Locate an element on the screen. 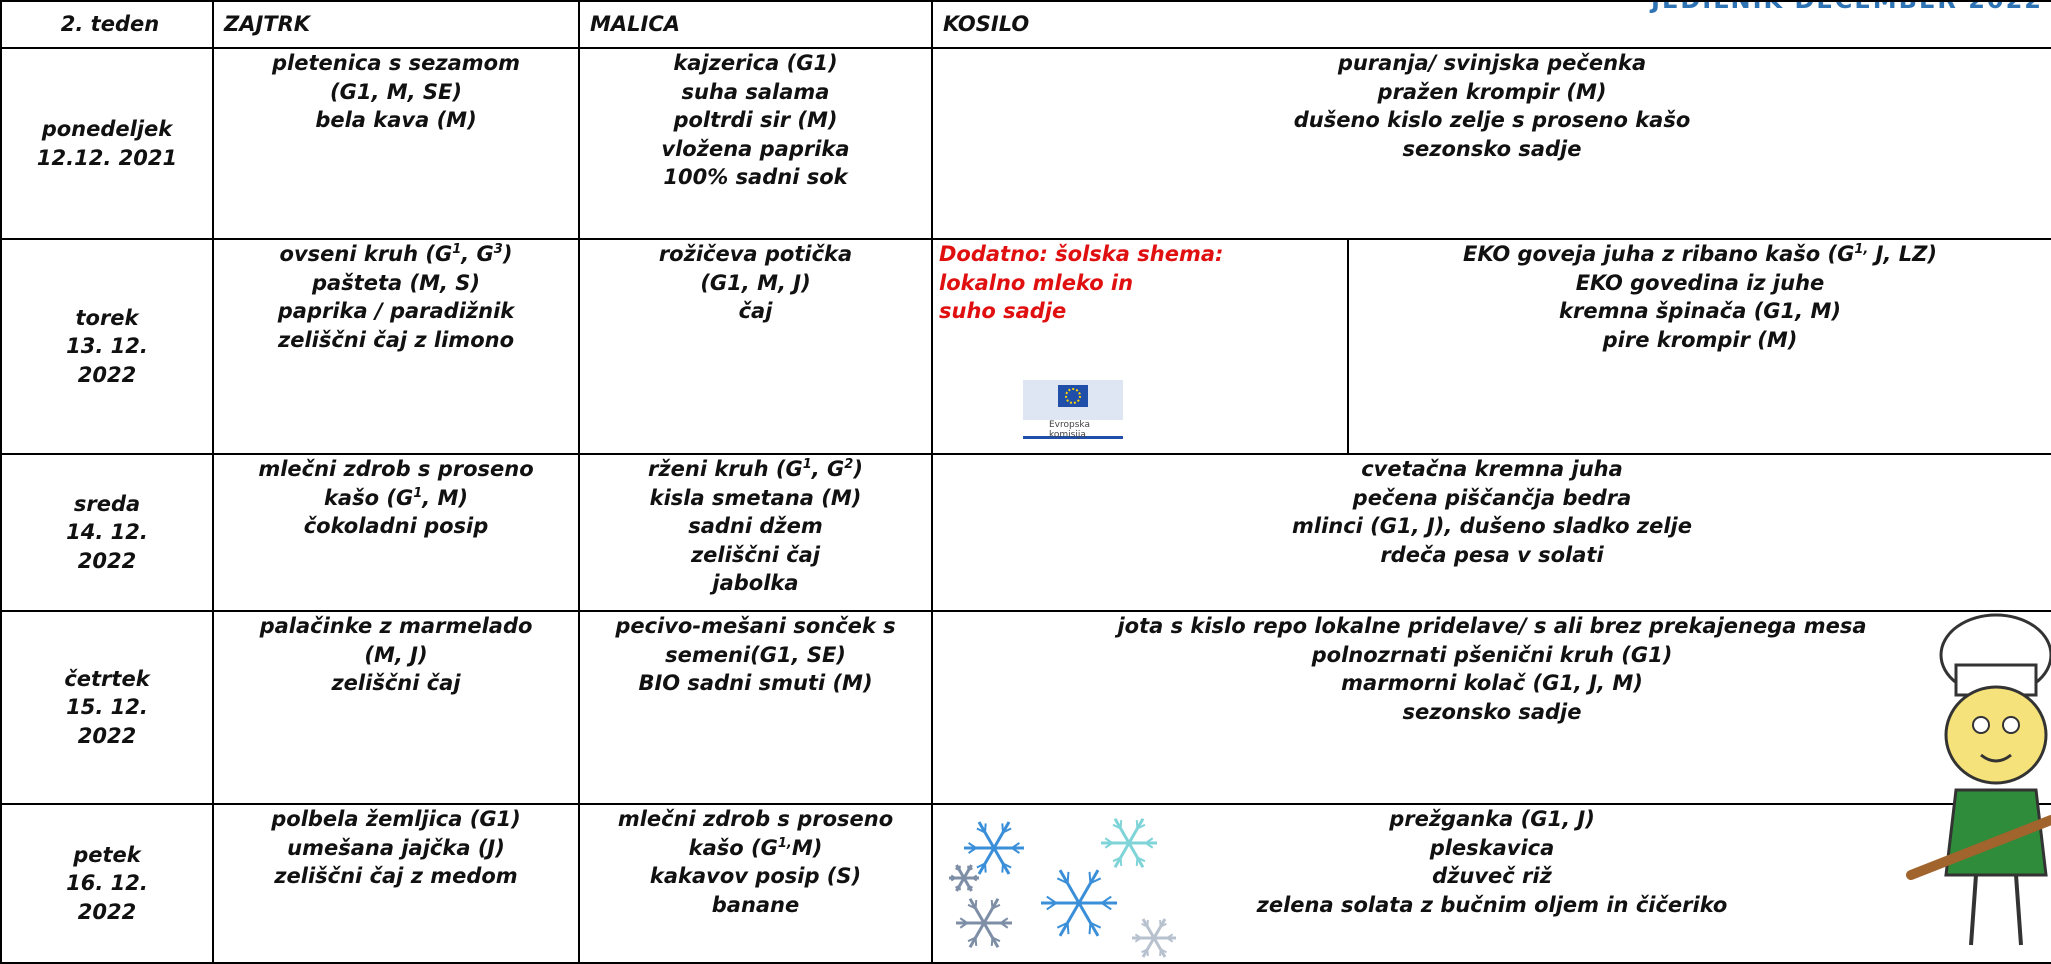  menu-line: ponedeljek is located at coordinates (107, 129).